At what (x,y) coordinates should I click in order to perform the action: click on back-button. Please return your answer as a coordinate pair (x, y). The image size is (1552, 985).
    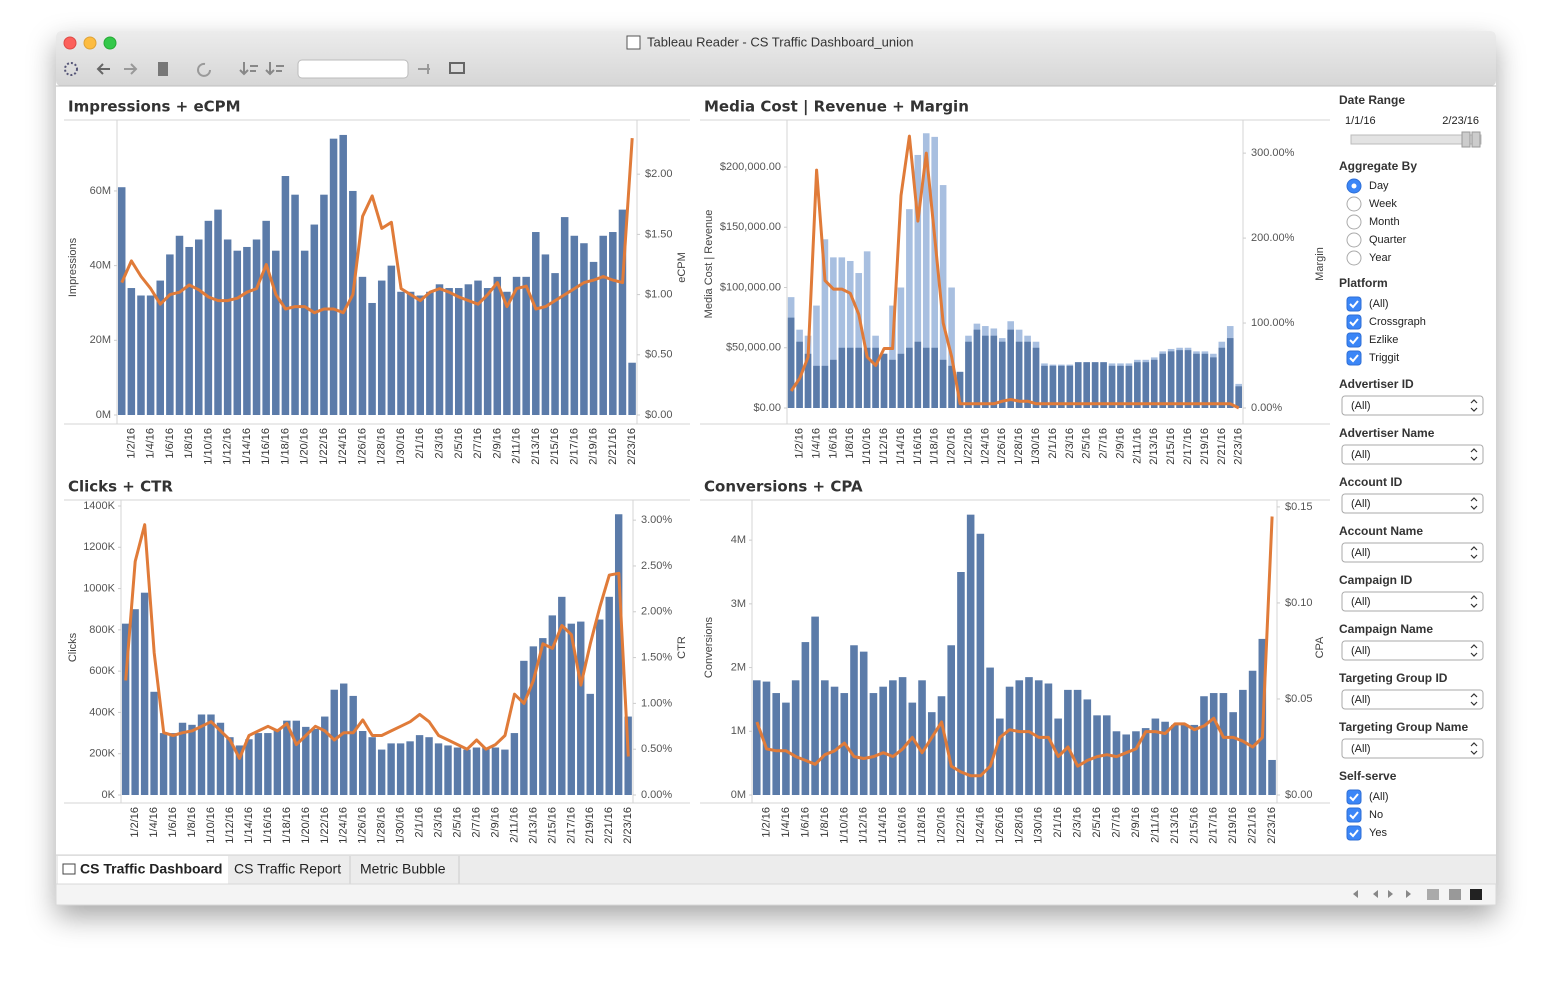
    Looking at the image, I should click on (103, 69).